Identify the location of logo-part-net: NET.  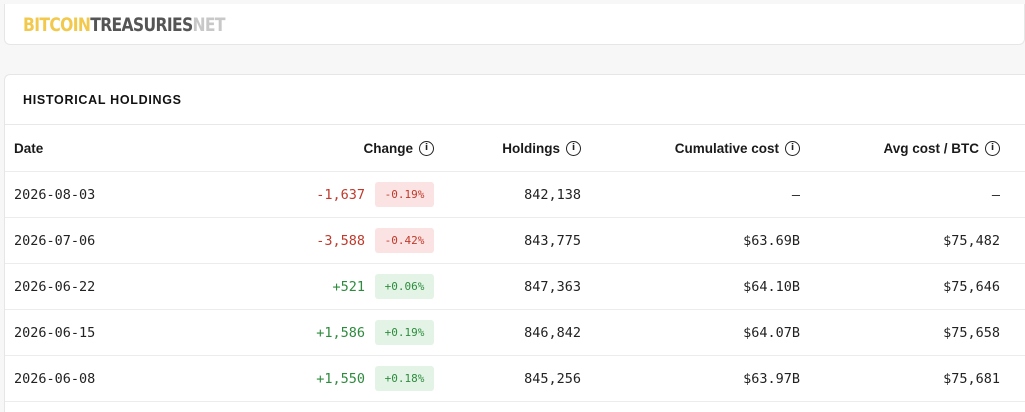
(209, 25).